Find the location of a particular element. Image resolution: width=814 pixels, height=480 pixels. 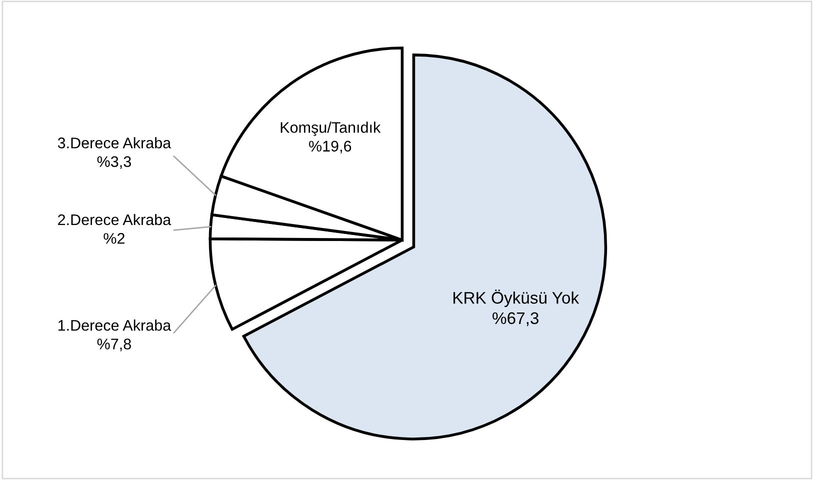

slice-label: 2.Derece Akraba is located at coordinates (115, 220).